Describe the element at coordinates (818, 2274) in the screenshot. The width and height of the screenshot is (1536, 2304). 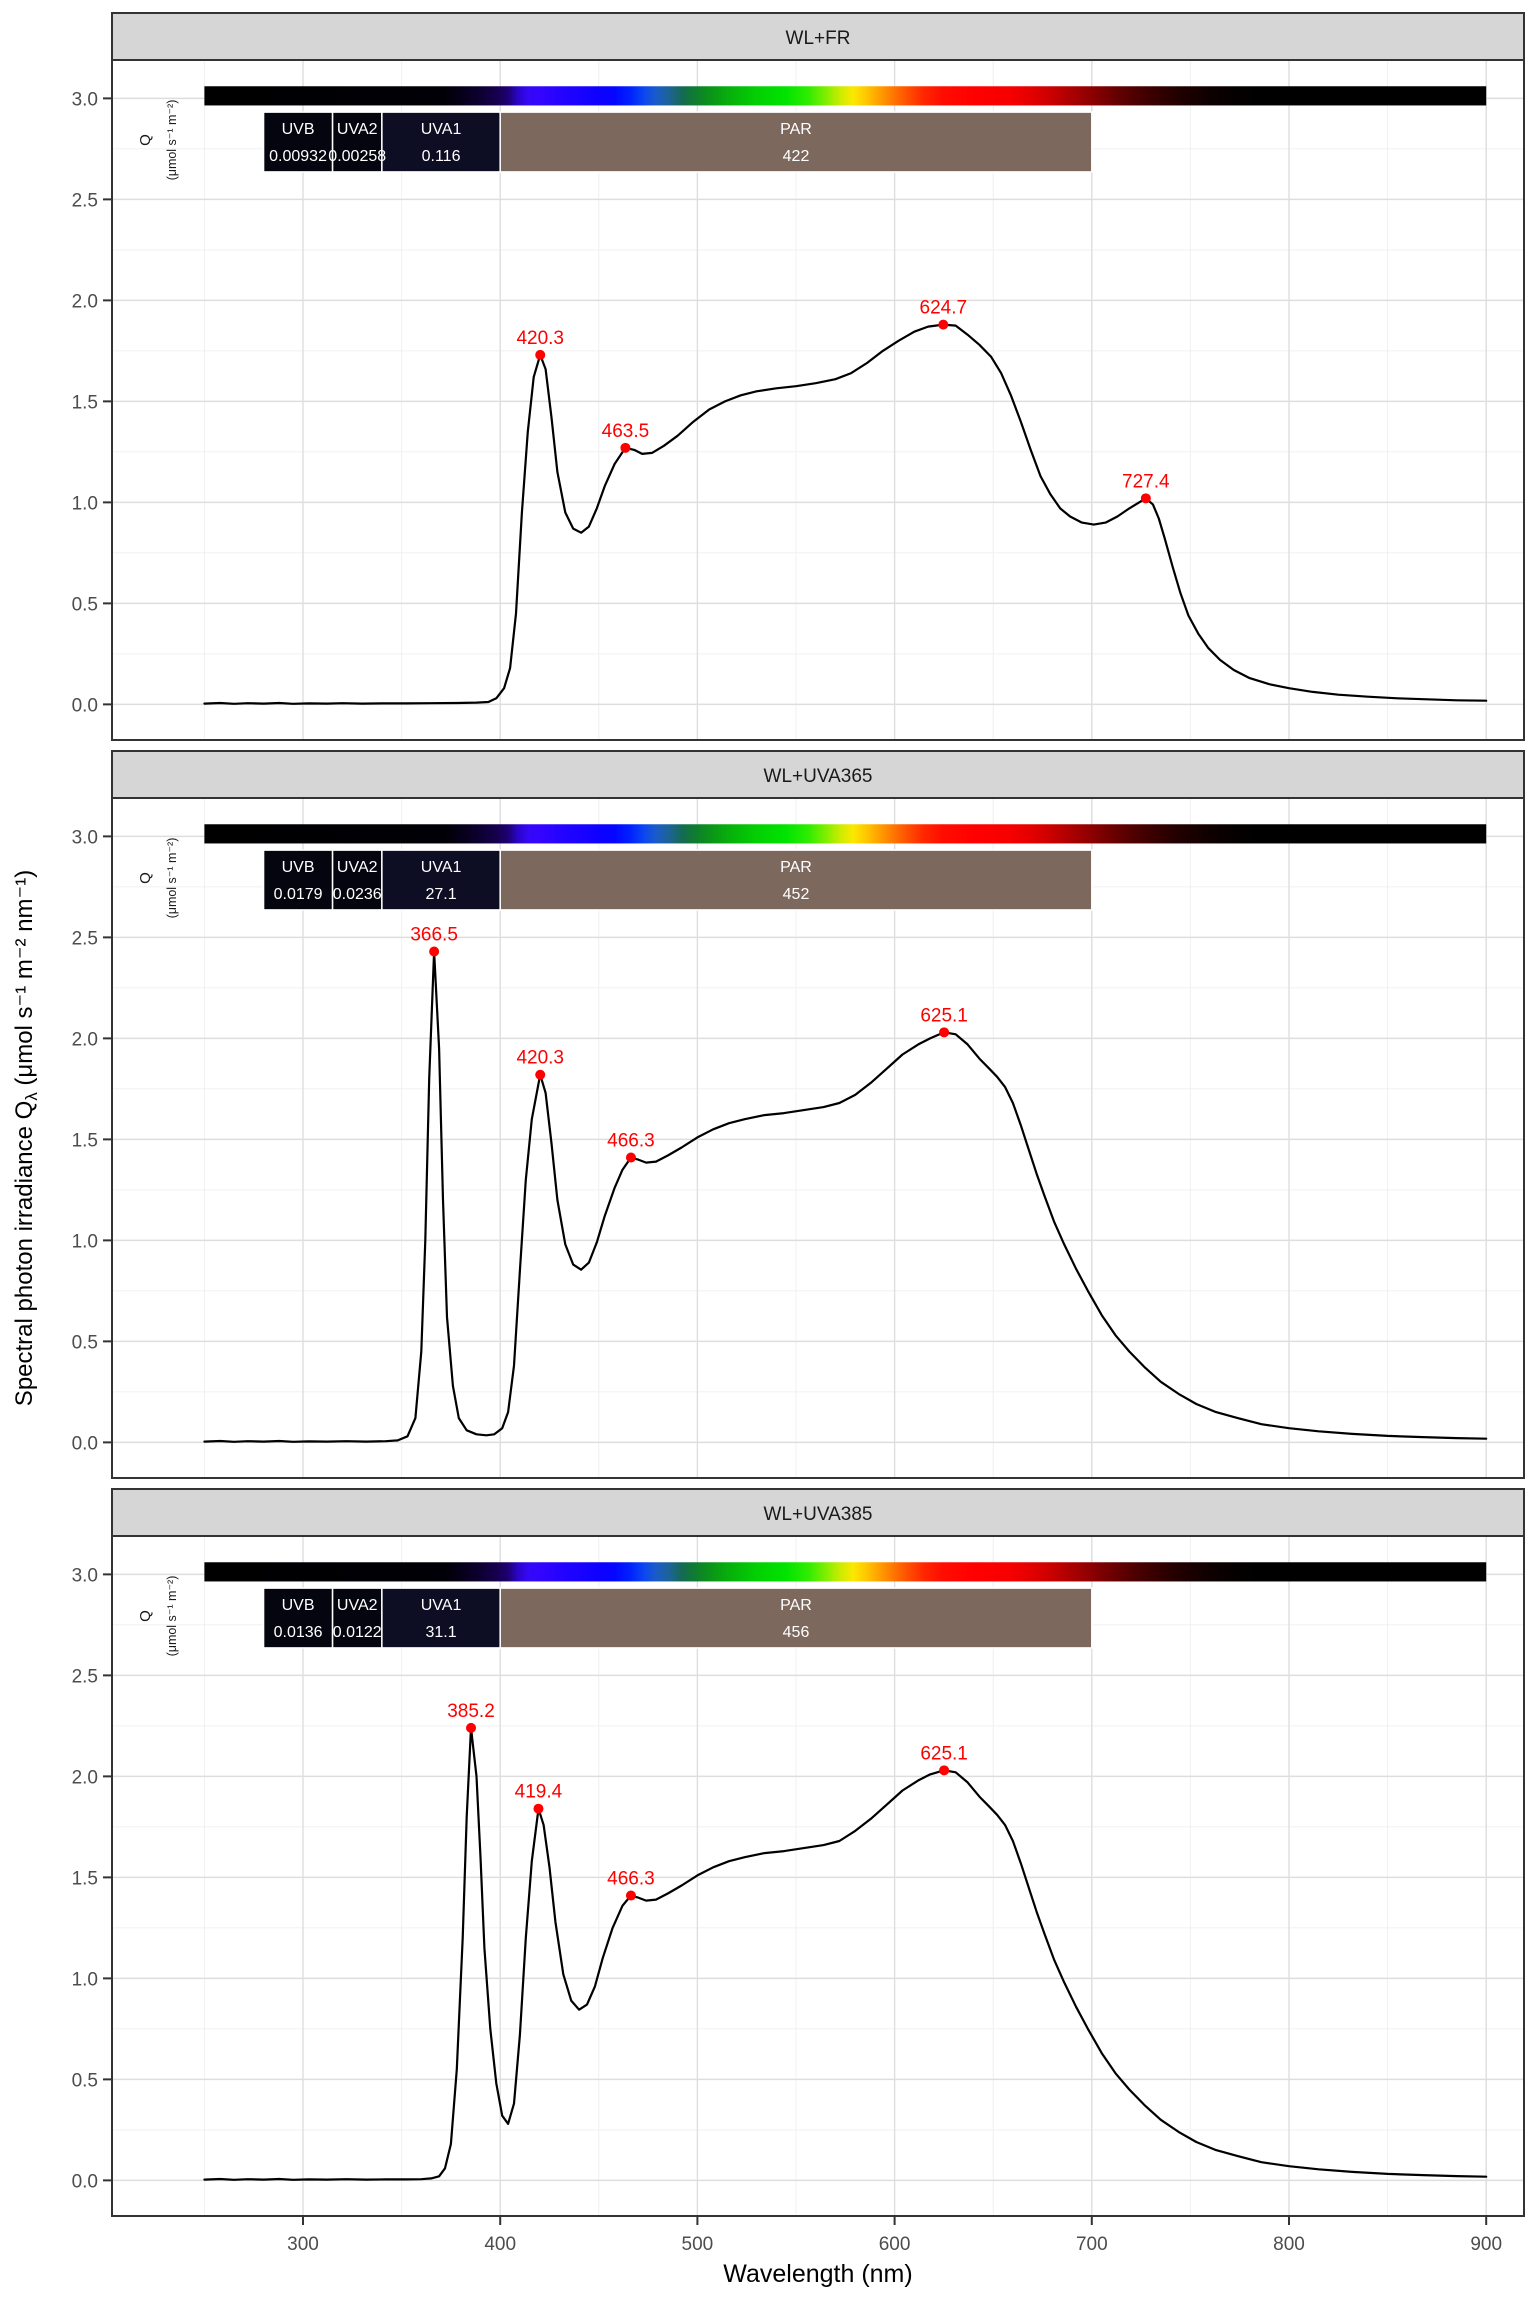
I see `x-axis-title: Wavelength (nm)` at that location.